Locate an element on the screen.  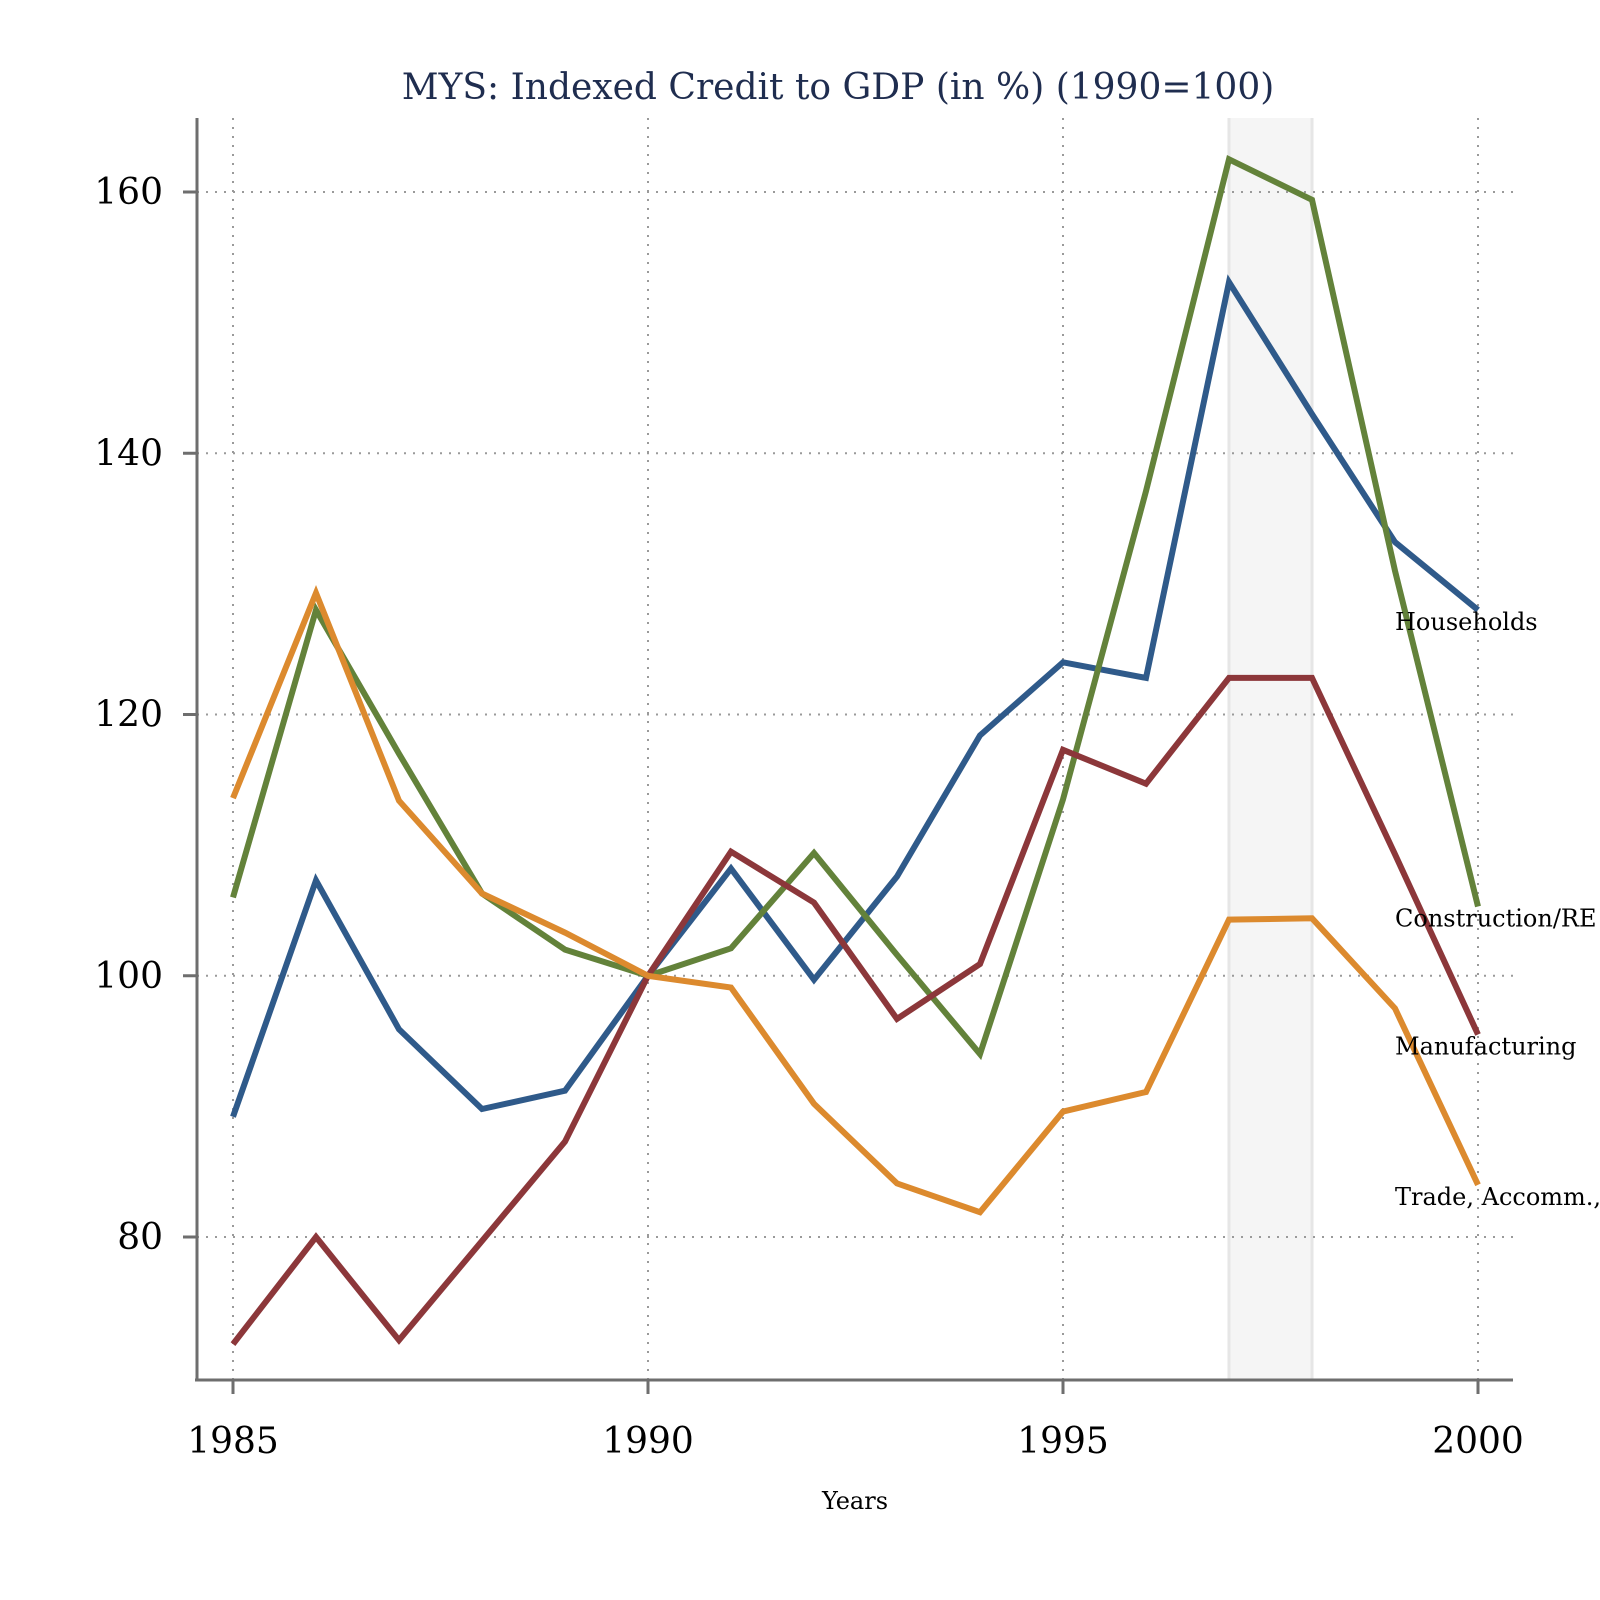
x-tick-label: 1995 is located at coordinates (1063, 1441).